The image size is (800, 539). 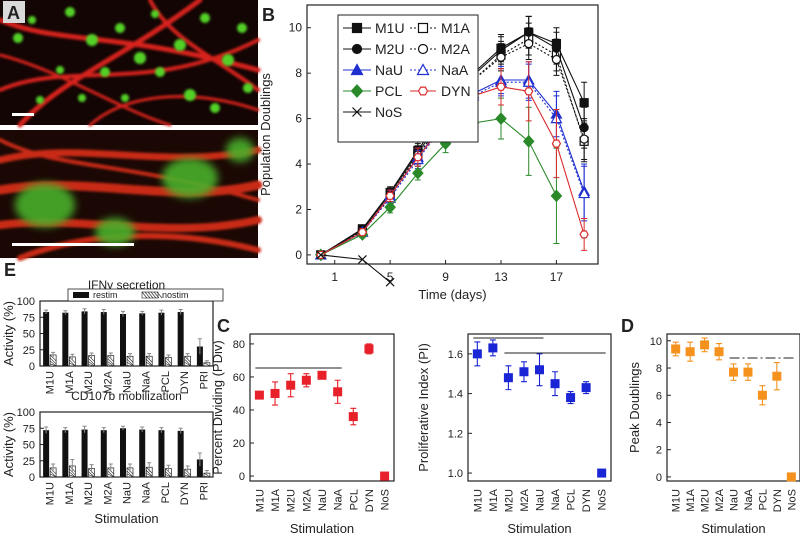 I want to click on legend-label: DYN, so click(x=456, y=91).